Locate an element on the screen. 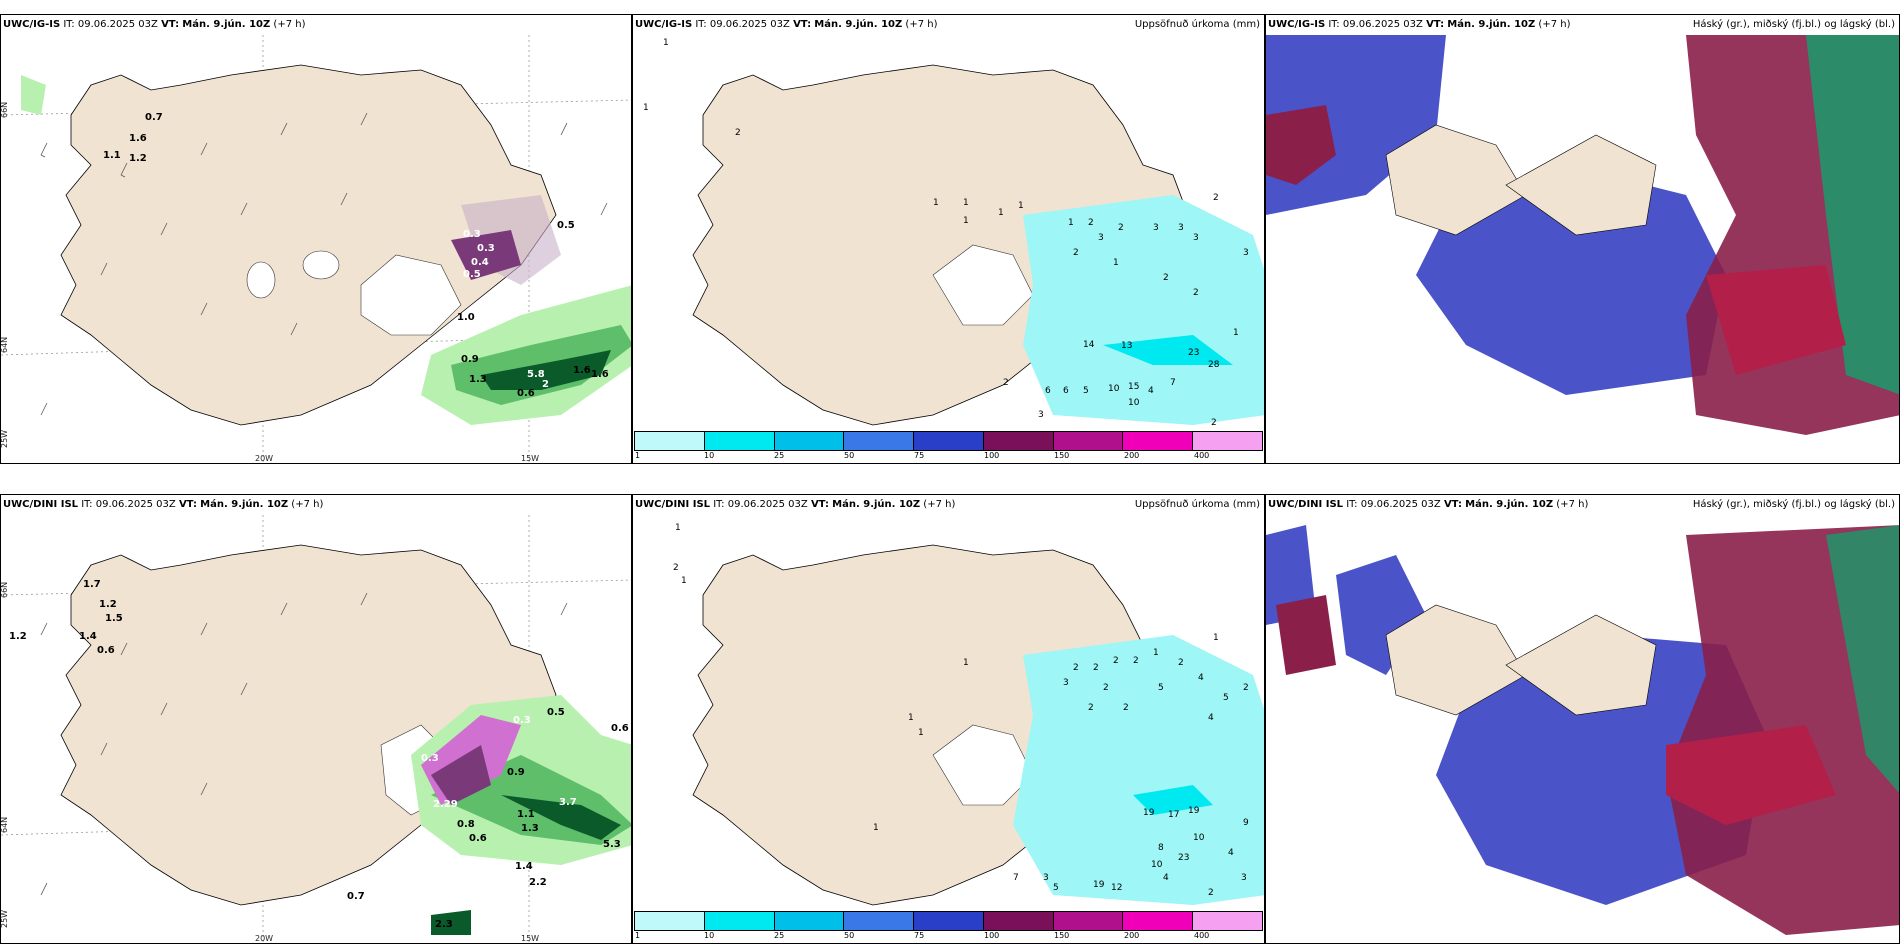  wind-value: 0.5 is located at coordinates (472, 274).